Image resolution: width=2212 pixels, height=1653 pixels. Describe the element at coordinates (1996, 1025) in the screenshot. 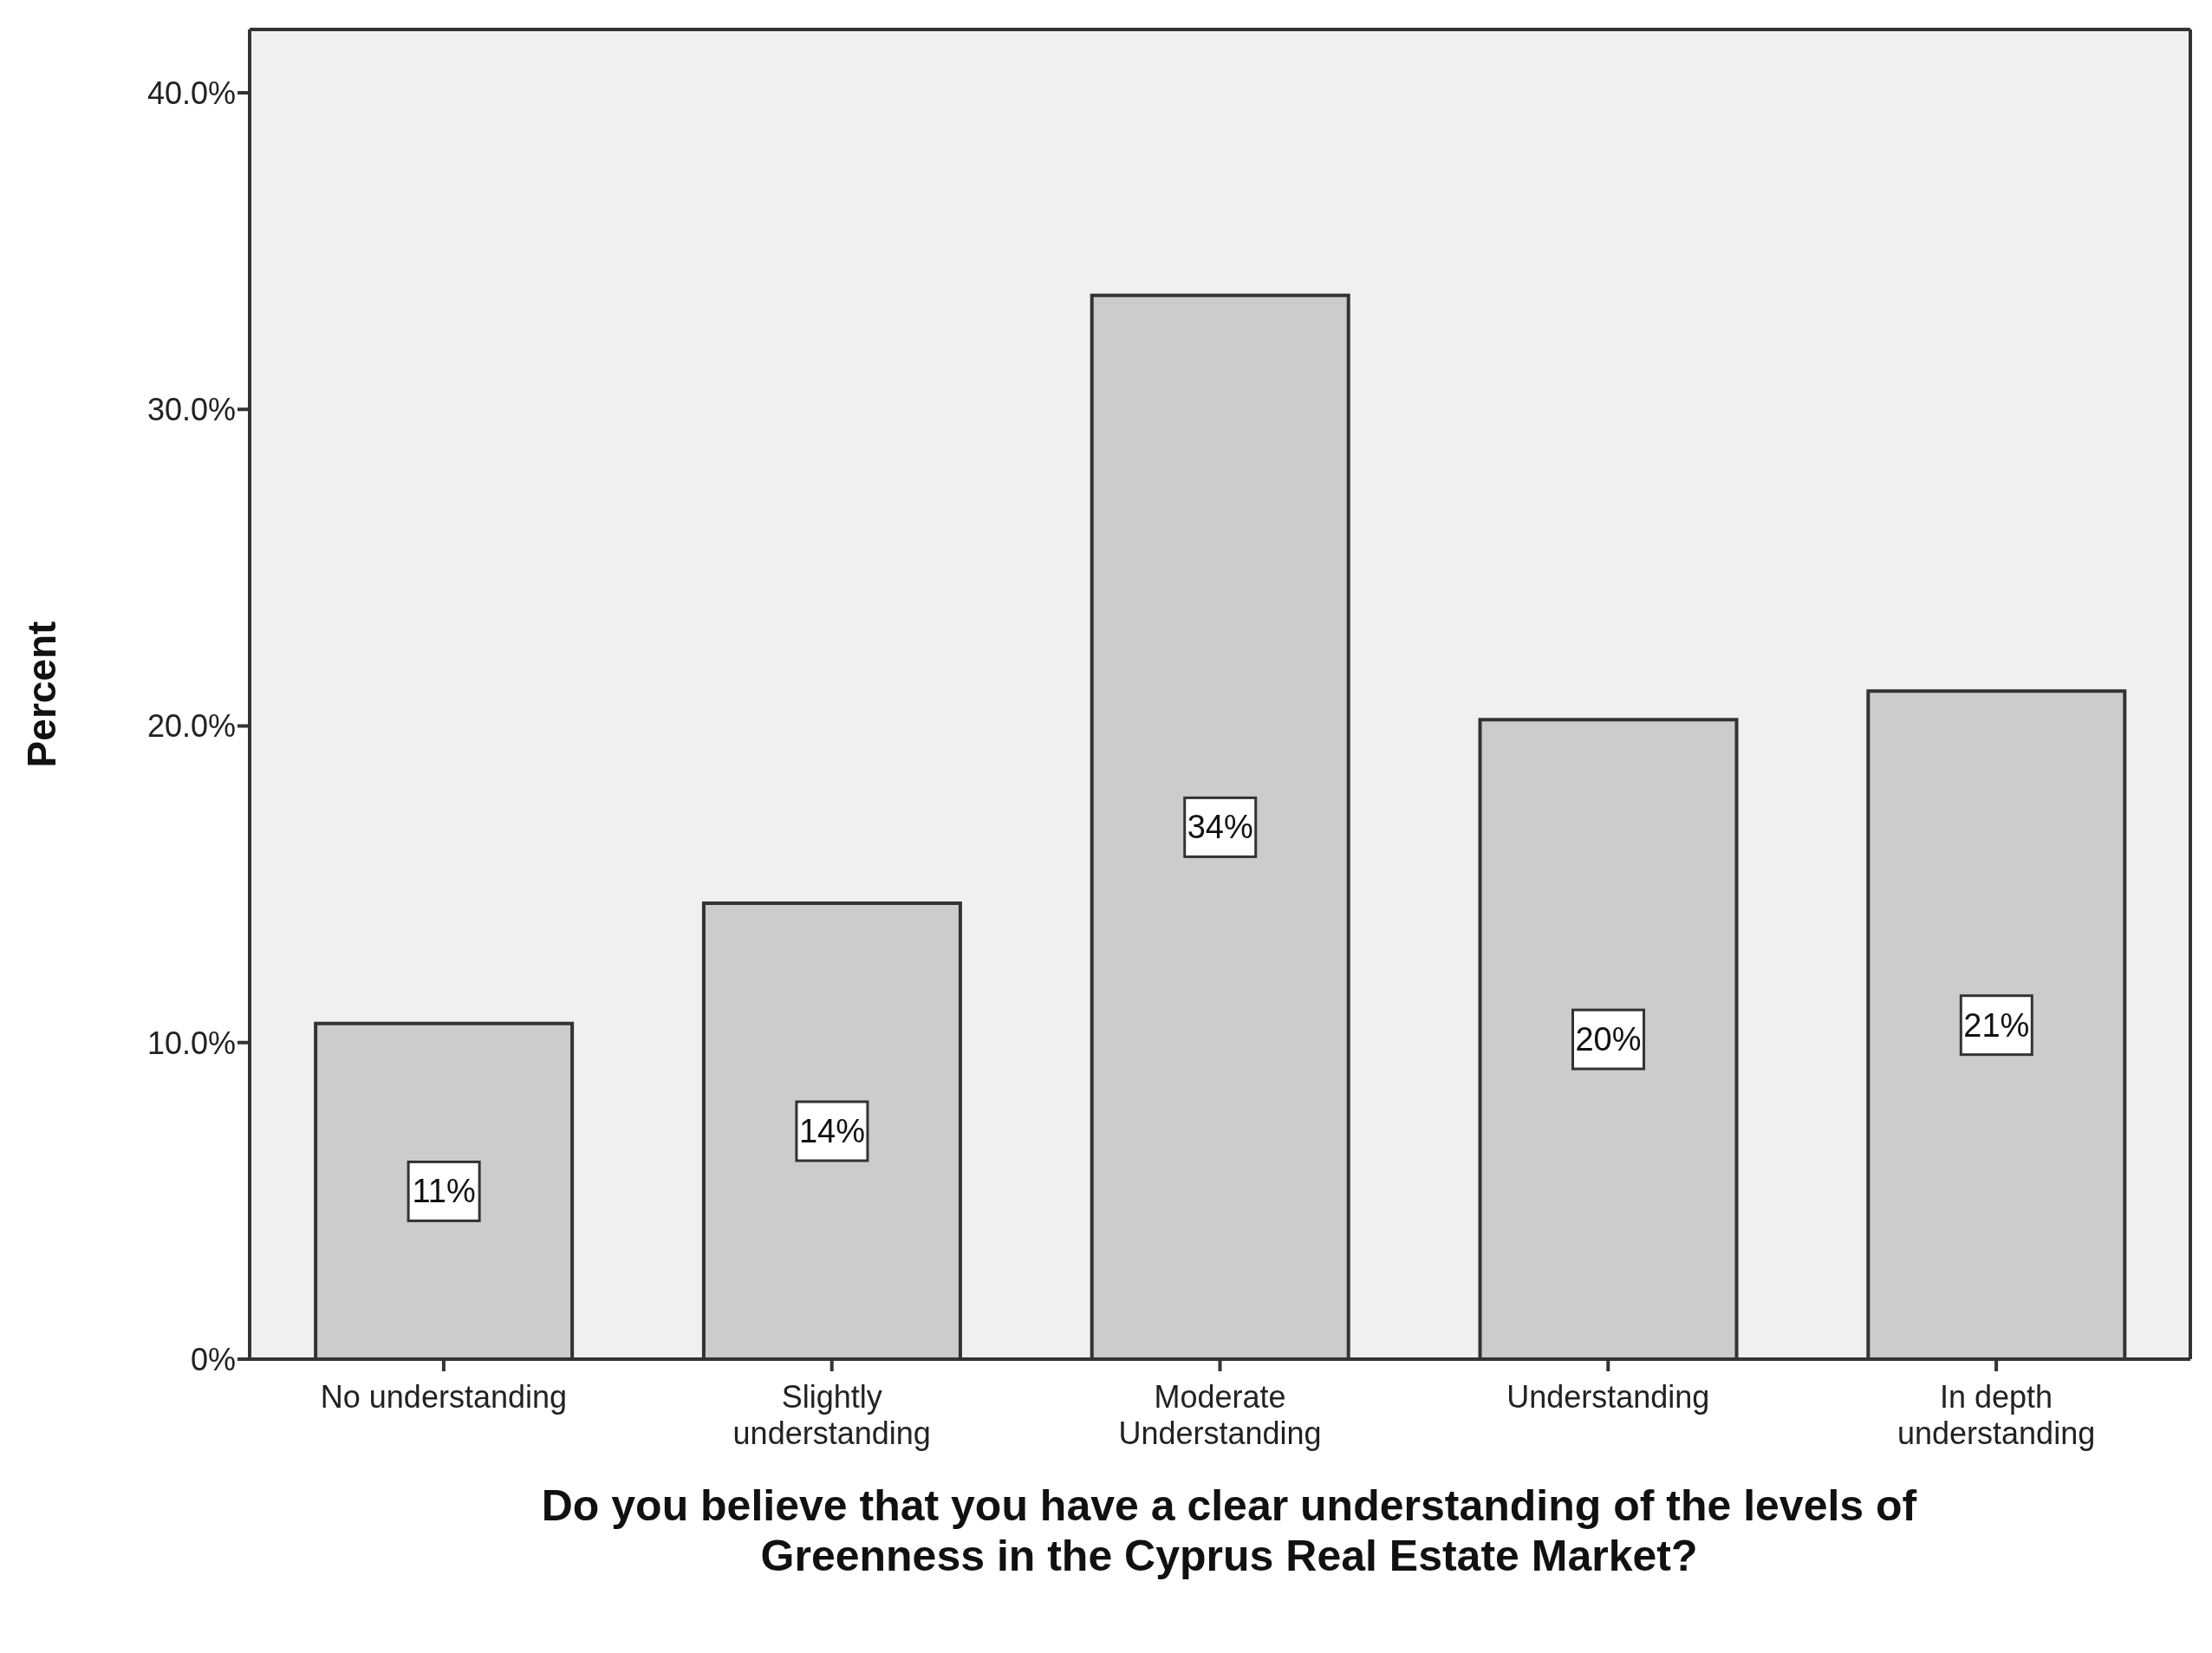

I see `data-label: 21%` at that location.